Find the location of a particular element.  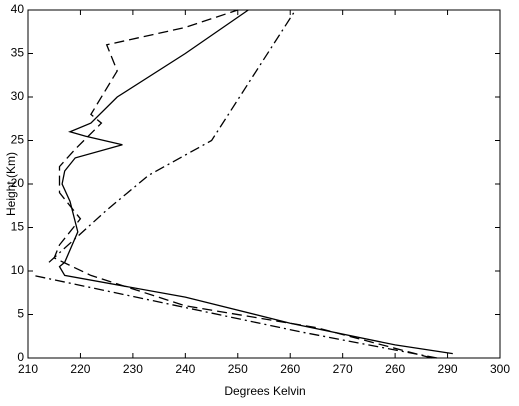

x-tick-label: 270 is located at coordinates (343, 369).